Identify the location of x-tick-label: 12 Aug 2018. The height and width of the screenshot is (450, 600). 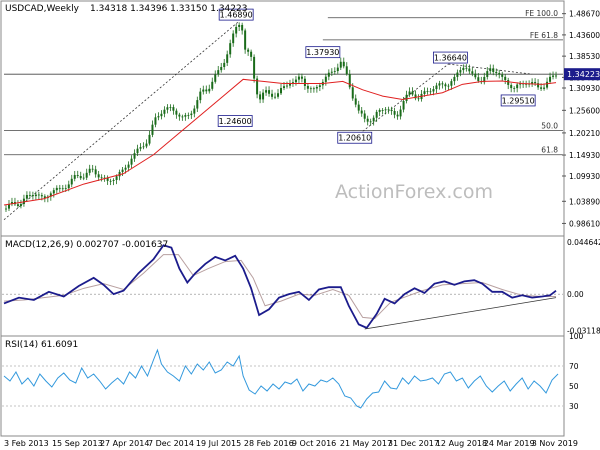
(461, 443).